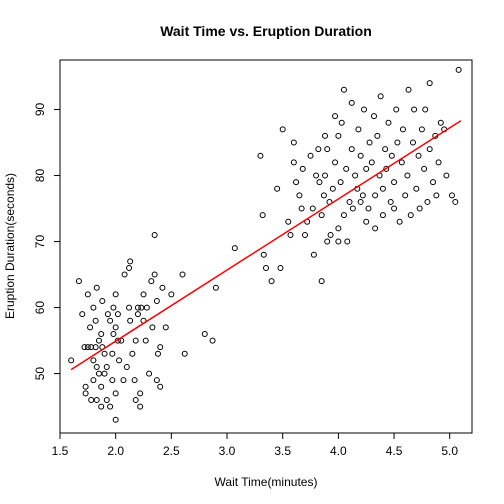 The image size is (504, 504). I want to click on x-tick-label: 1.5, so click(60, 451).